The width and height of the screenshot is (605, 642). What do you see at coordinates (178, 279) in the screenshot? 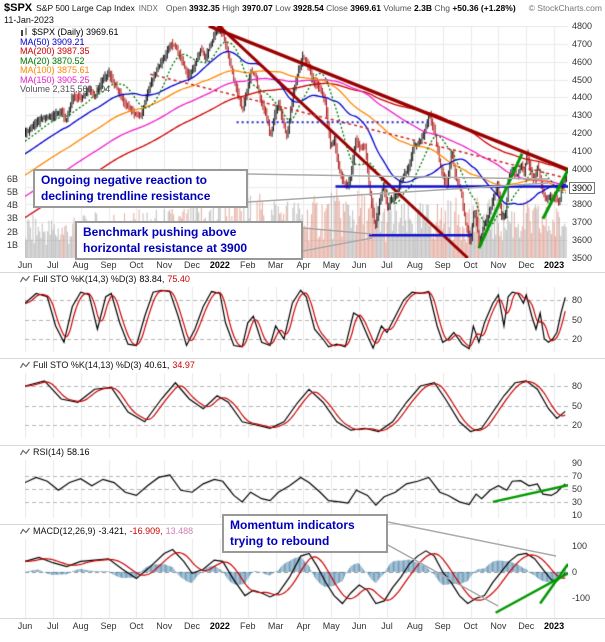
I see `legend-text: 75.40` at bounding box center [178, 279].